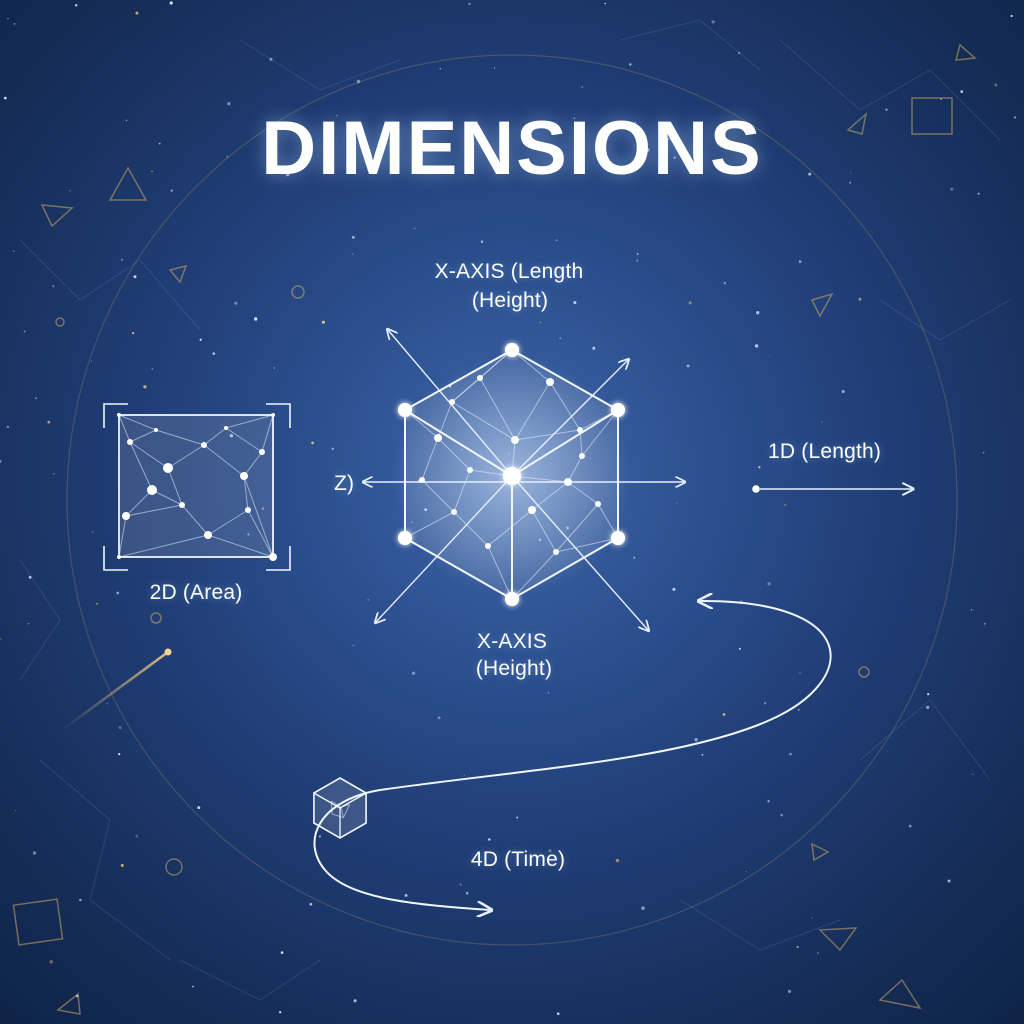 The width and height of the screenshot is (1024, 1024). I want to click on one-d-point, so click(756, 489).